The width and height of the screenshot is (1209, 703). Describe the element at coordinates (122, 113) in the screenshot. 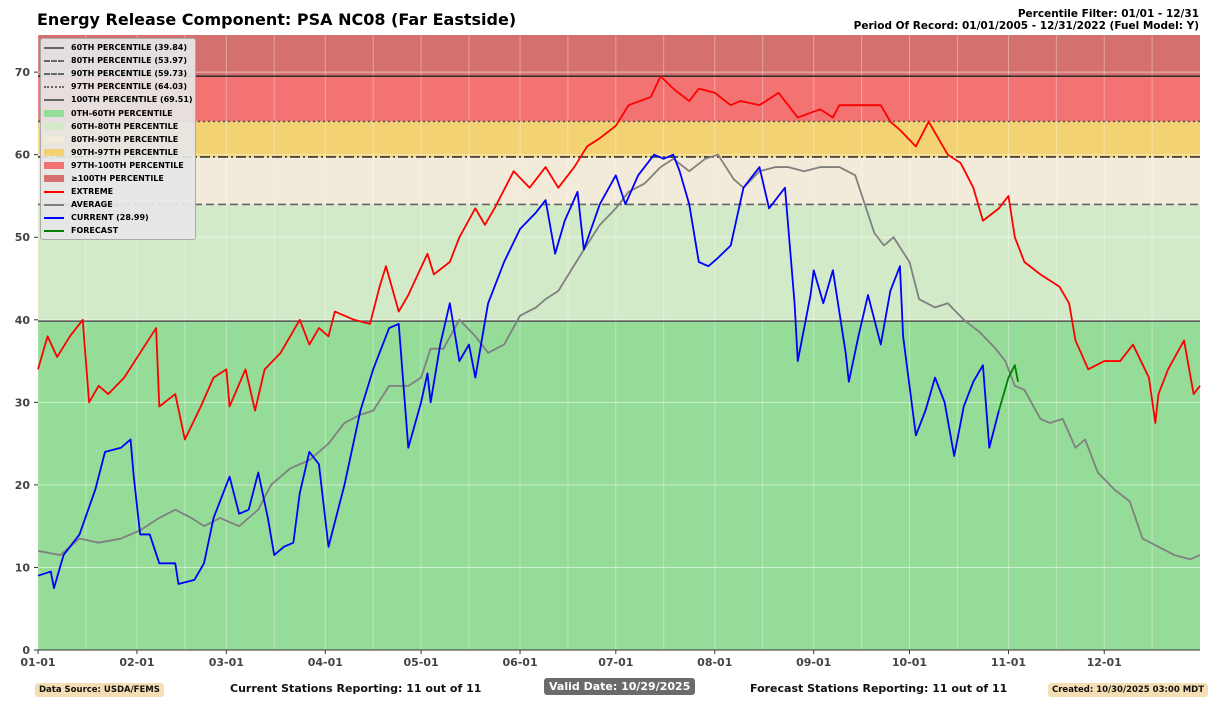

I see `legend-label: 0TH-60TH PERCENTILE` at that location.